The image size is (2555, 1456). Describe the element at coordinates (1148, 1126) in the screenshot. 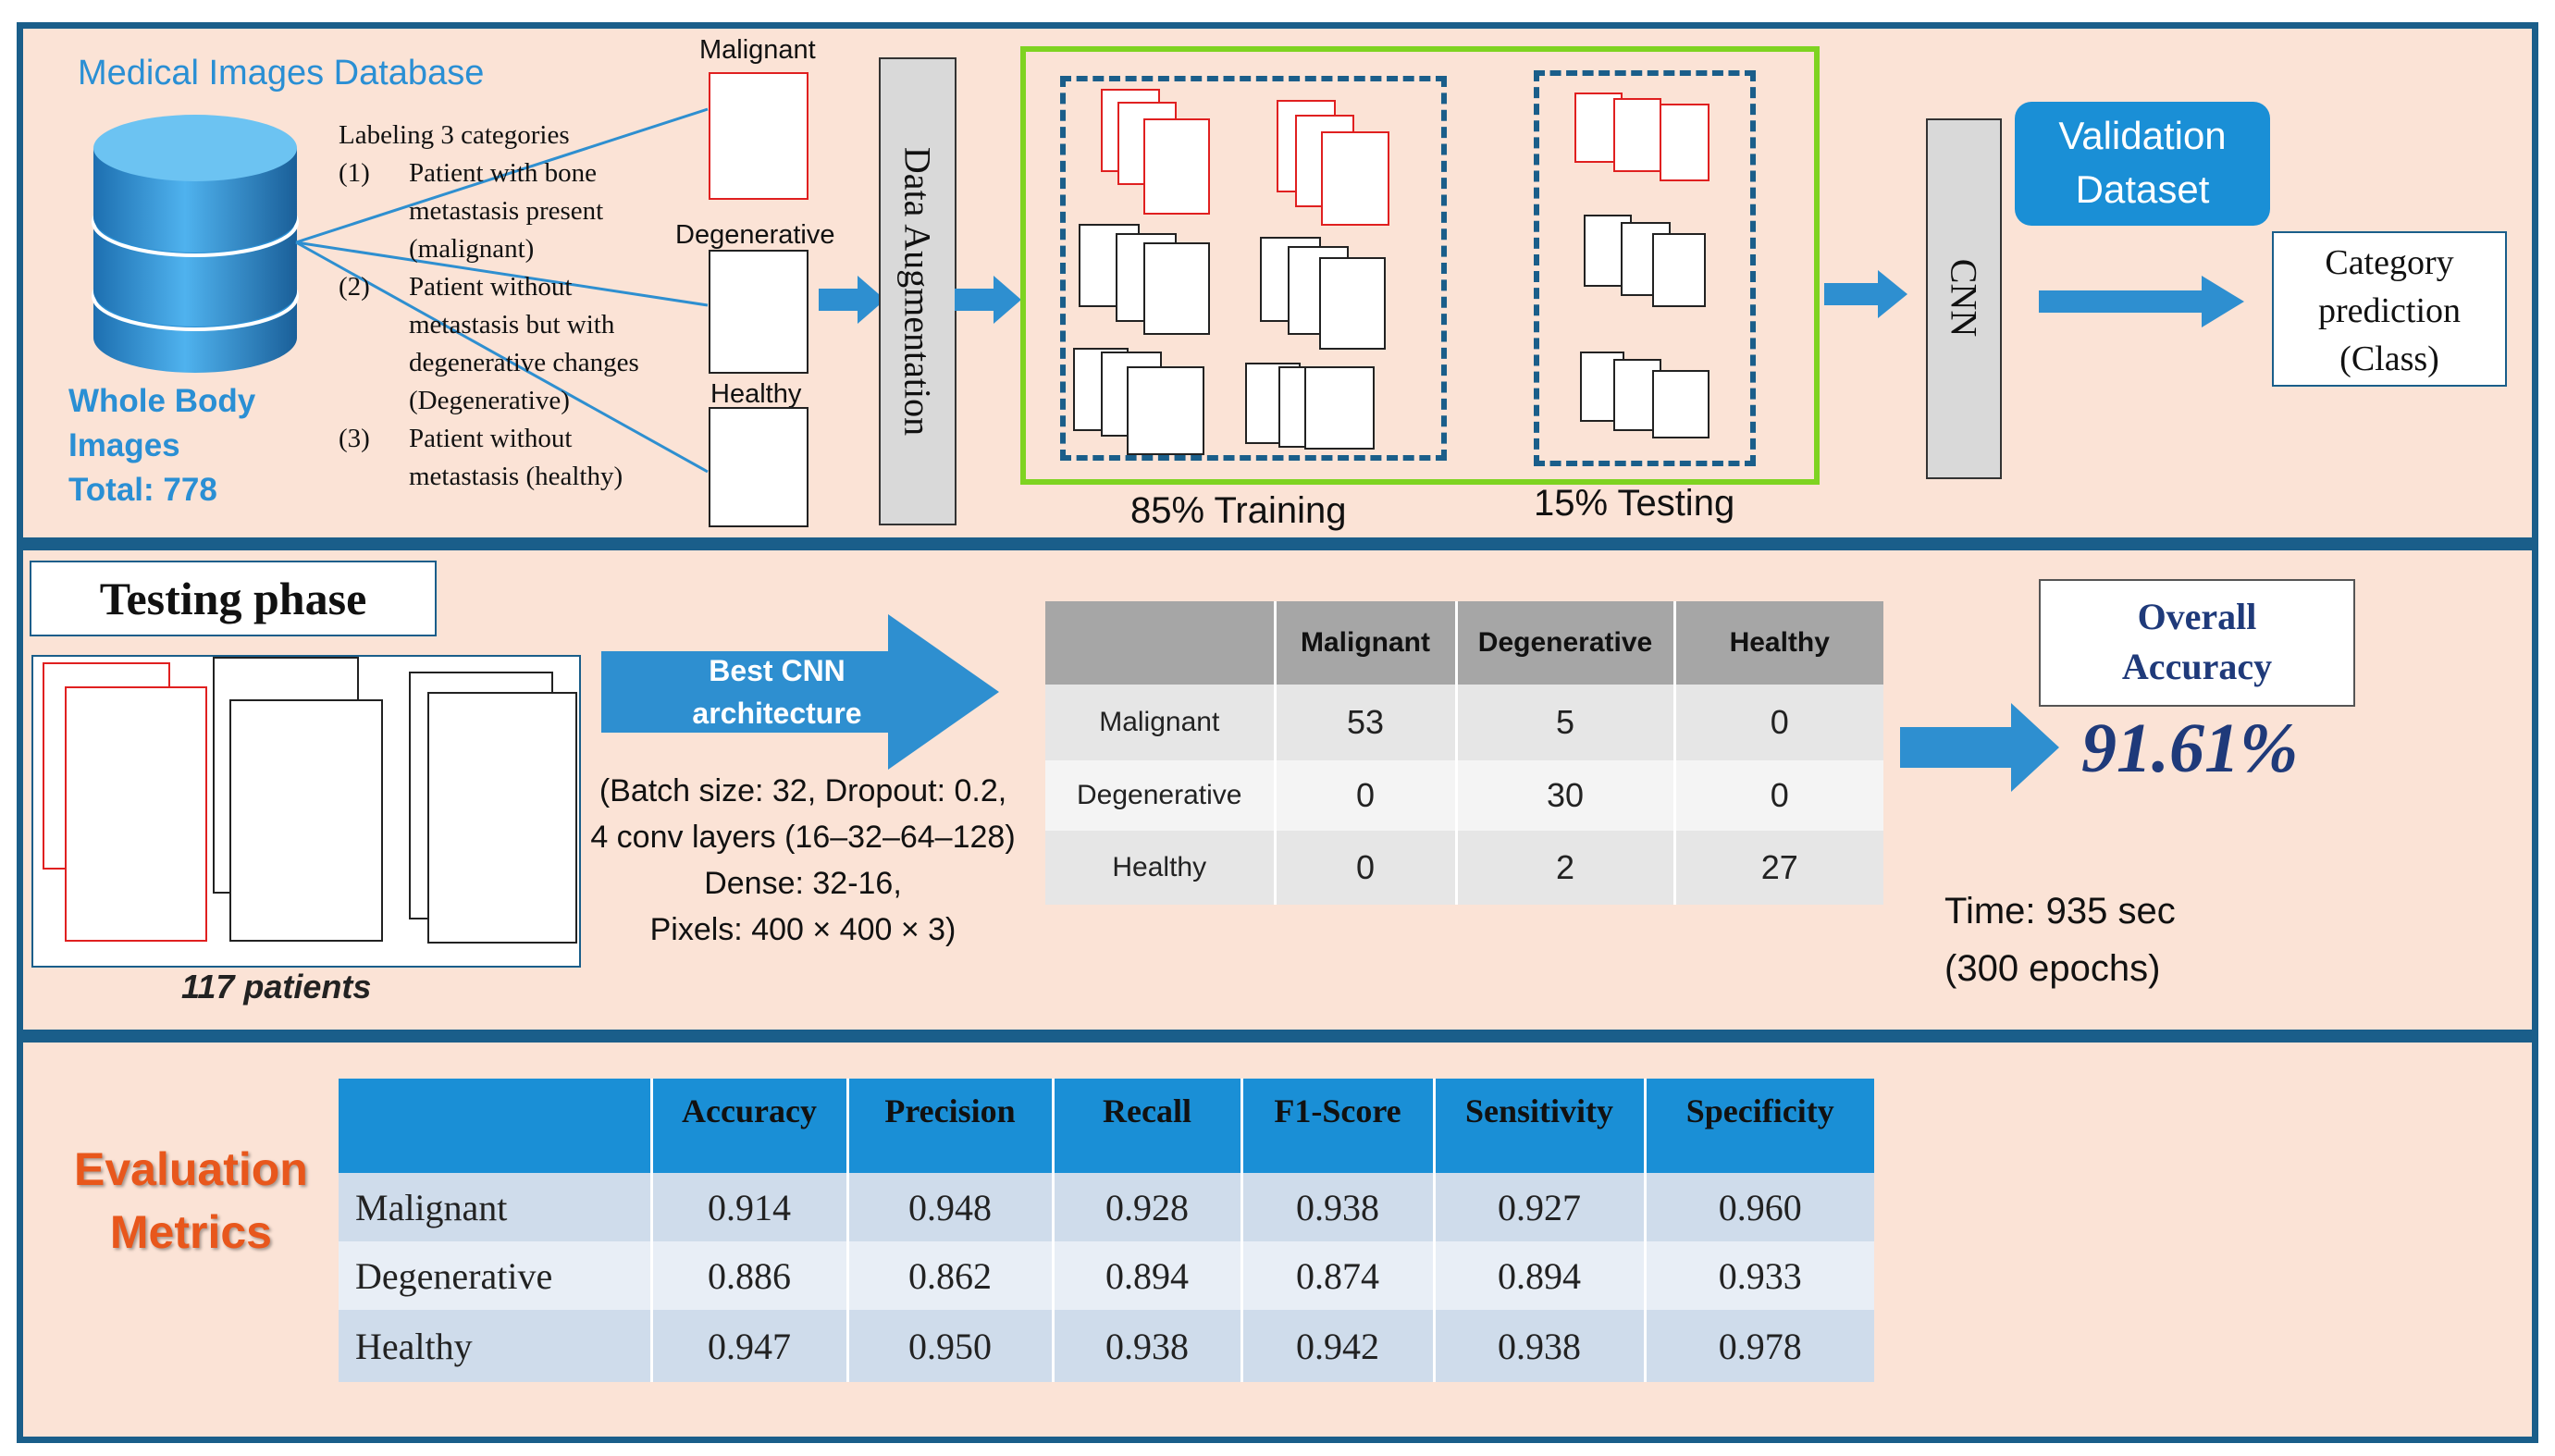

I see `metrics-header-cell: Recall` at that location.